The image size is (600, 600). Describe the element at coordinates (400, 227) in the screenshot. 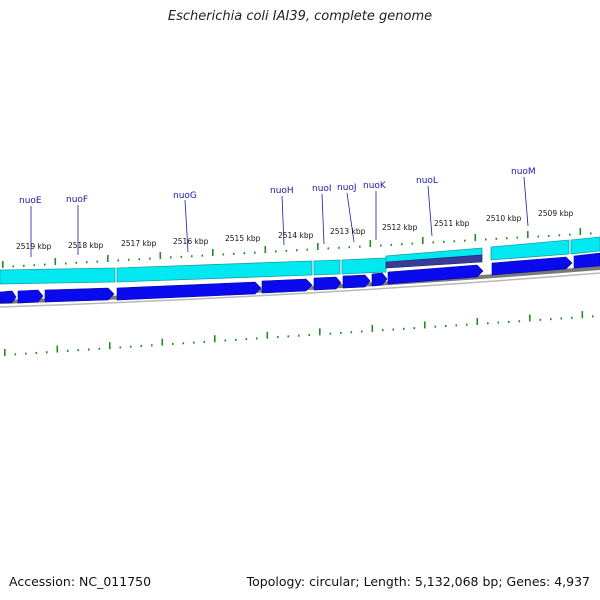

I see `kbp-label: 2512 kbp` at that location.